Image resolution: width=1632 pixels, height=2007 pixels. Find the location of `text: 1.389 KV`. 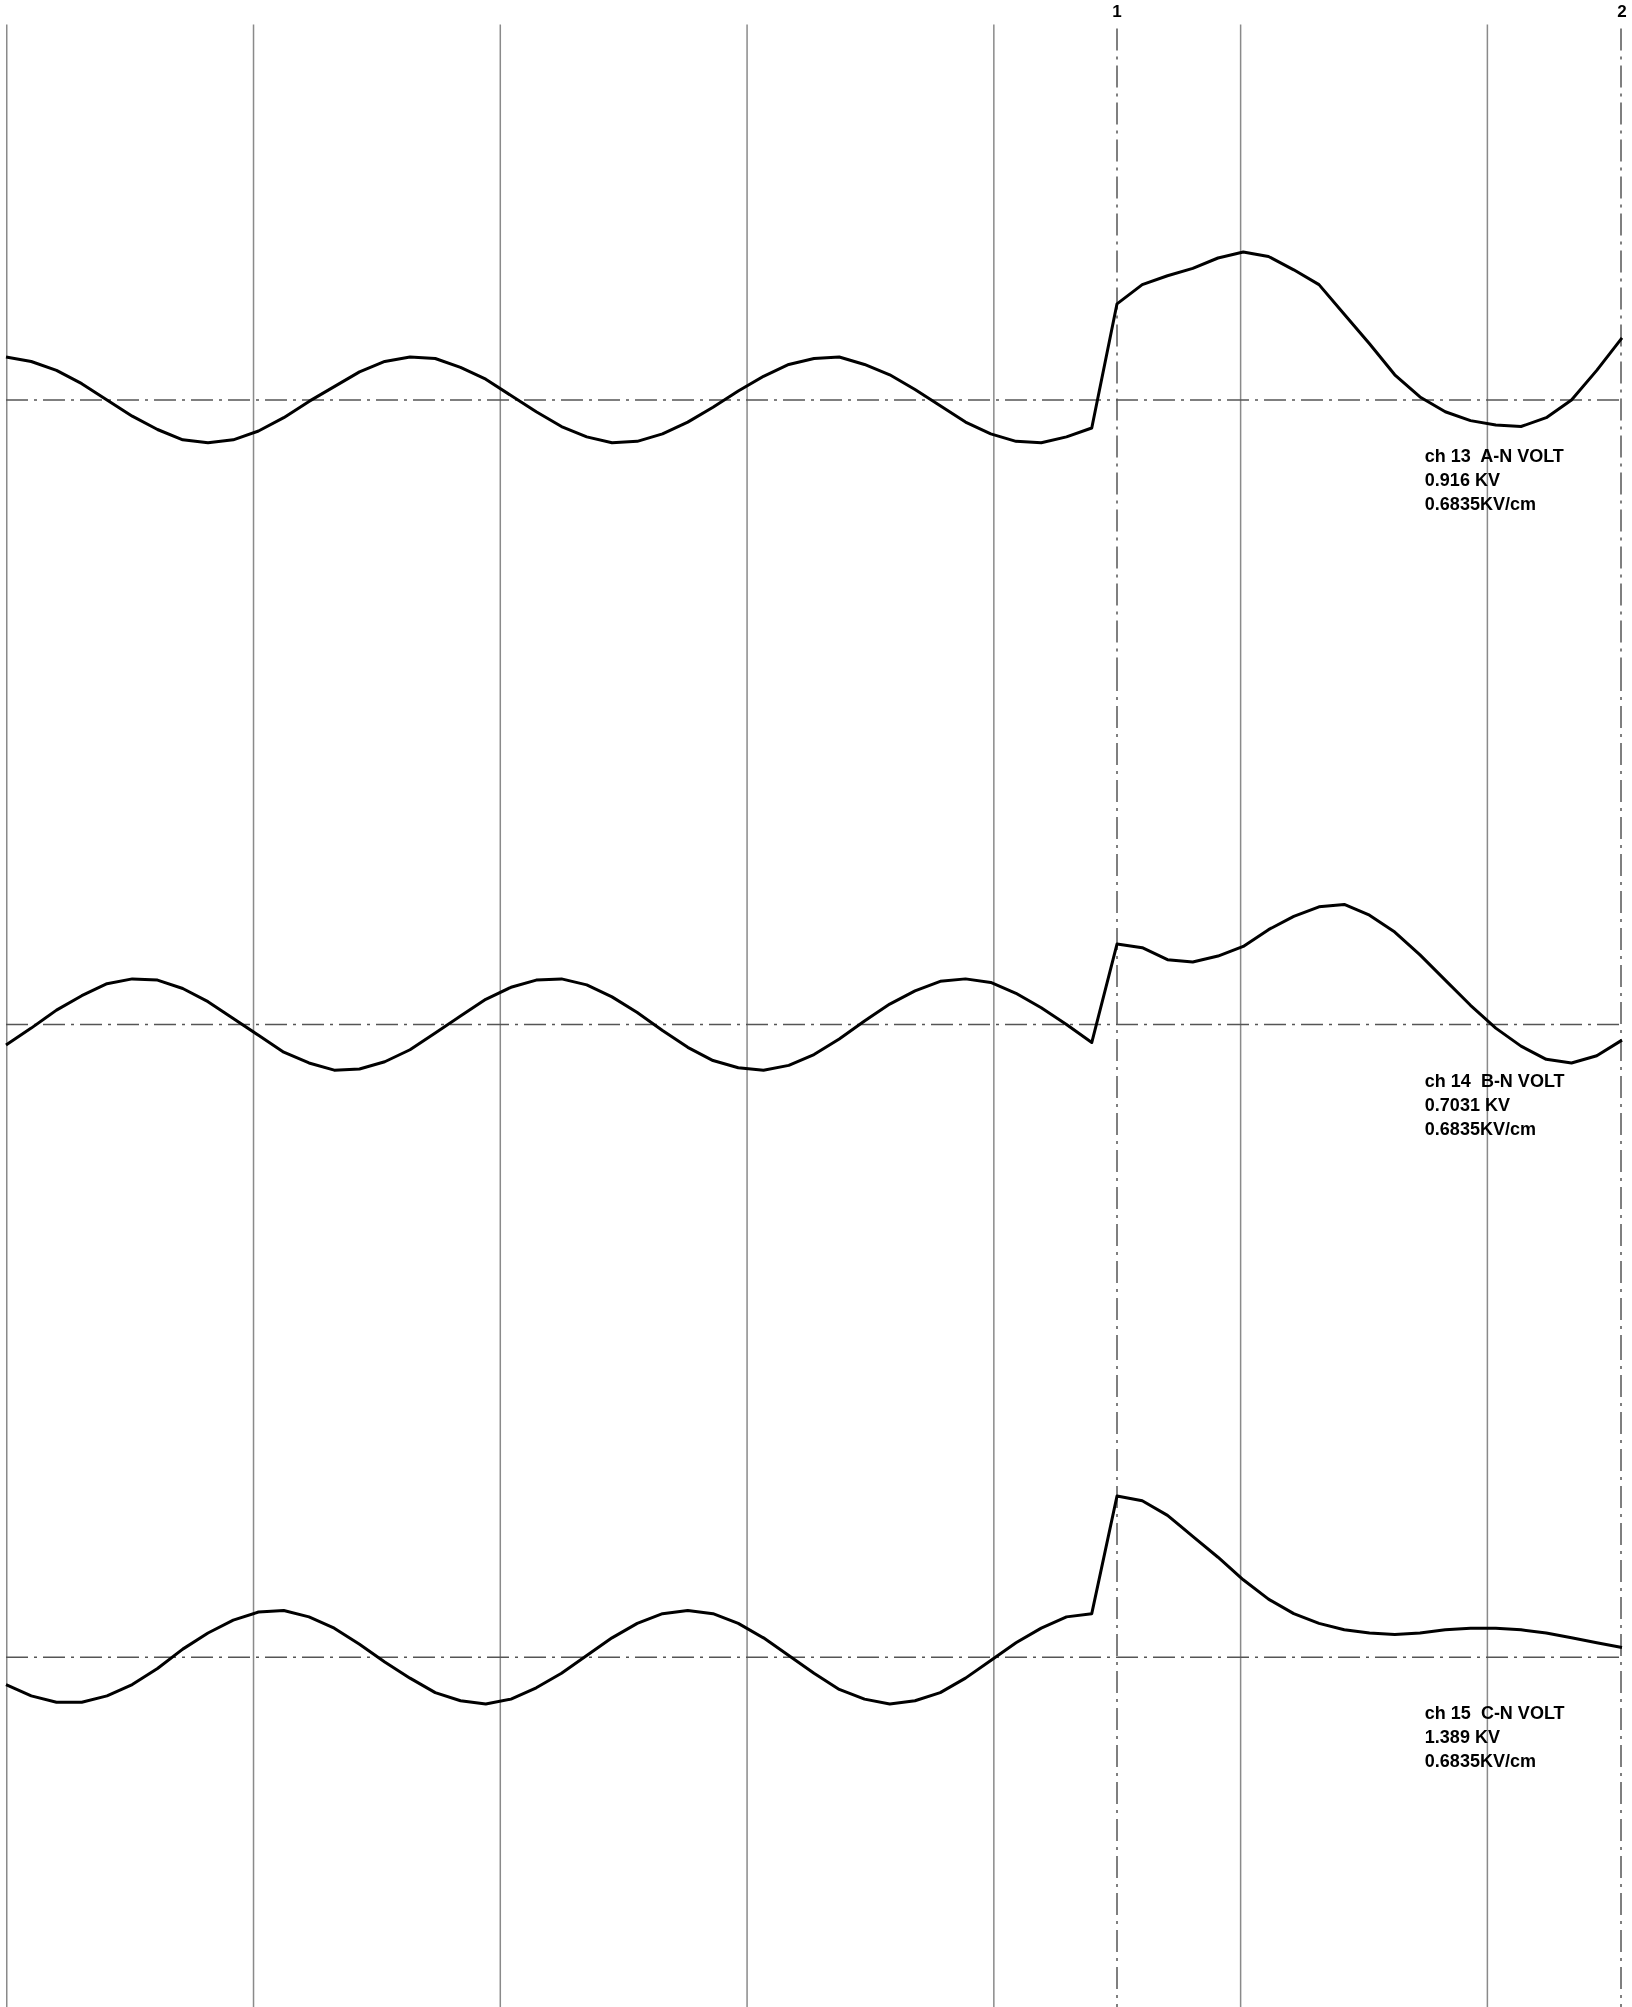

text: 1.389 KV is located at coordinates (1462, 1737).